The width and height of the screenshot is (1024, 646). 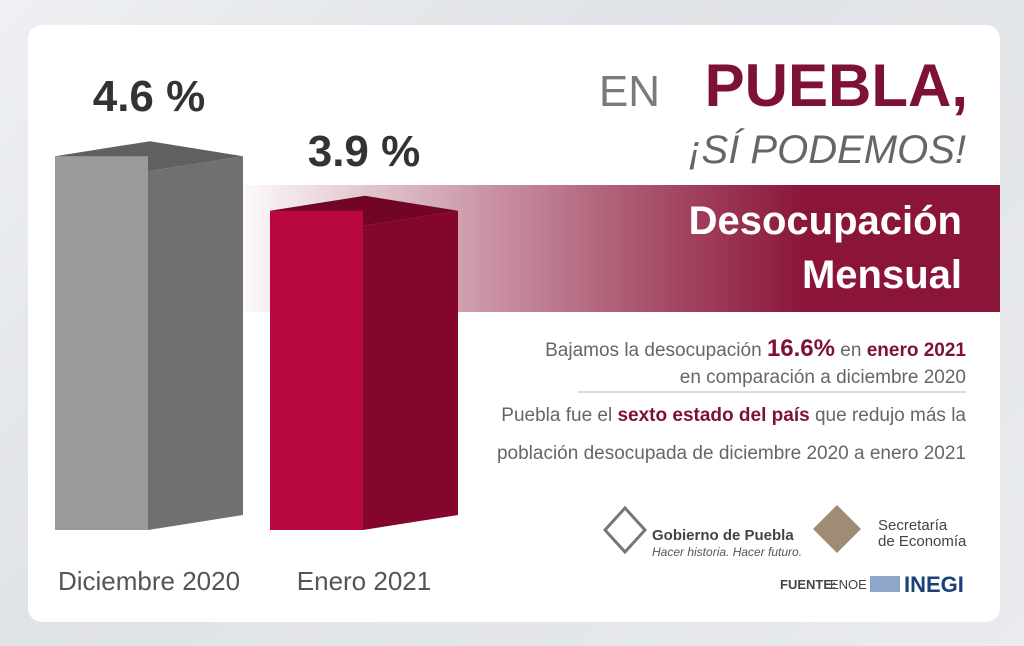 What do you see at coordinates (713, 415) in the screenshot?
I see `note-segment: sexto estado del país` at bounding box center [713, 415].